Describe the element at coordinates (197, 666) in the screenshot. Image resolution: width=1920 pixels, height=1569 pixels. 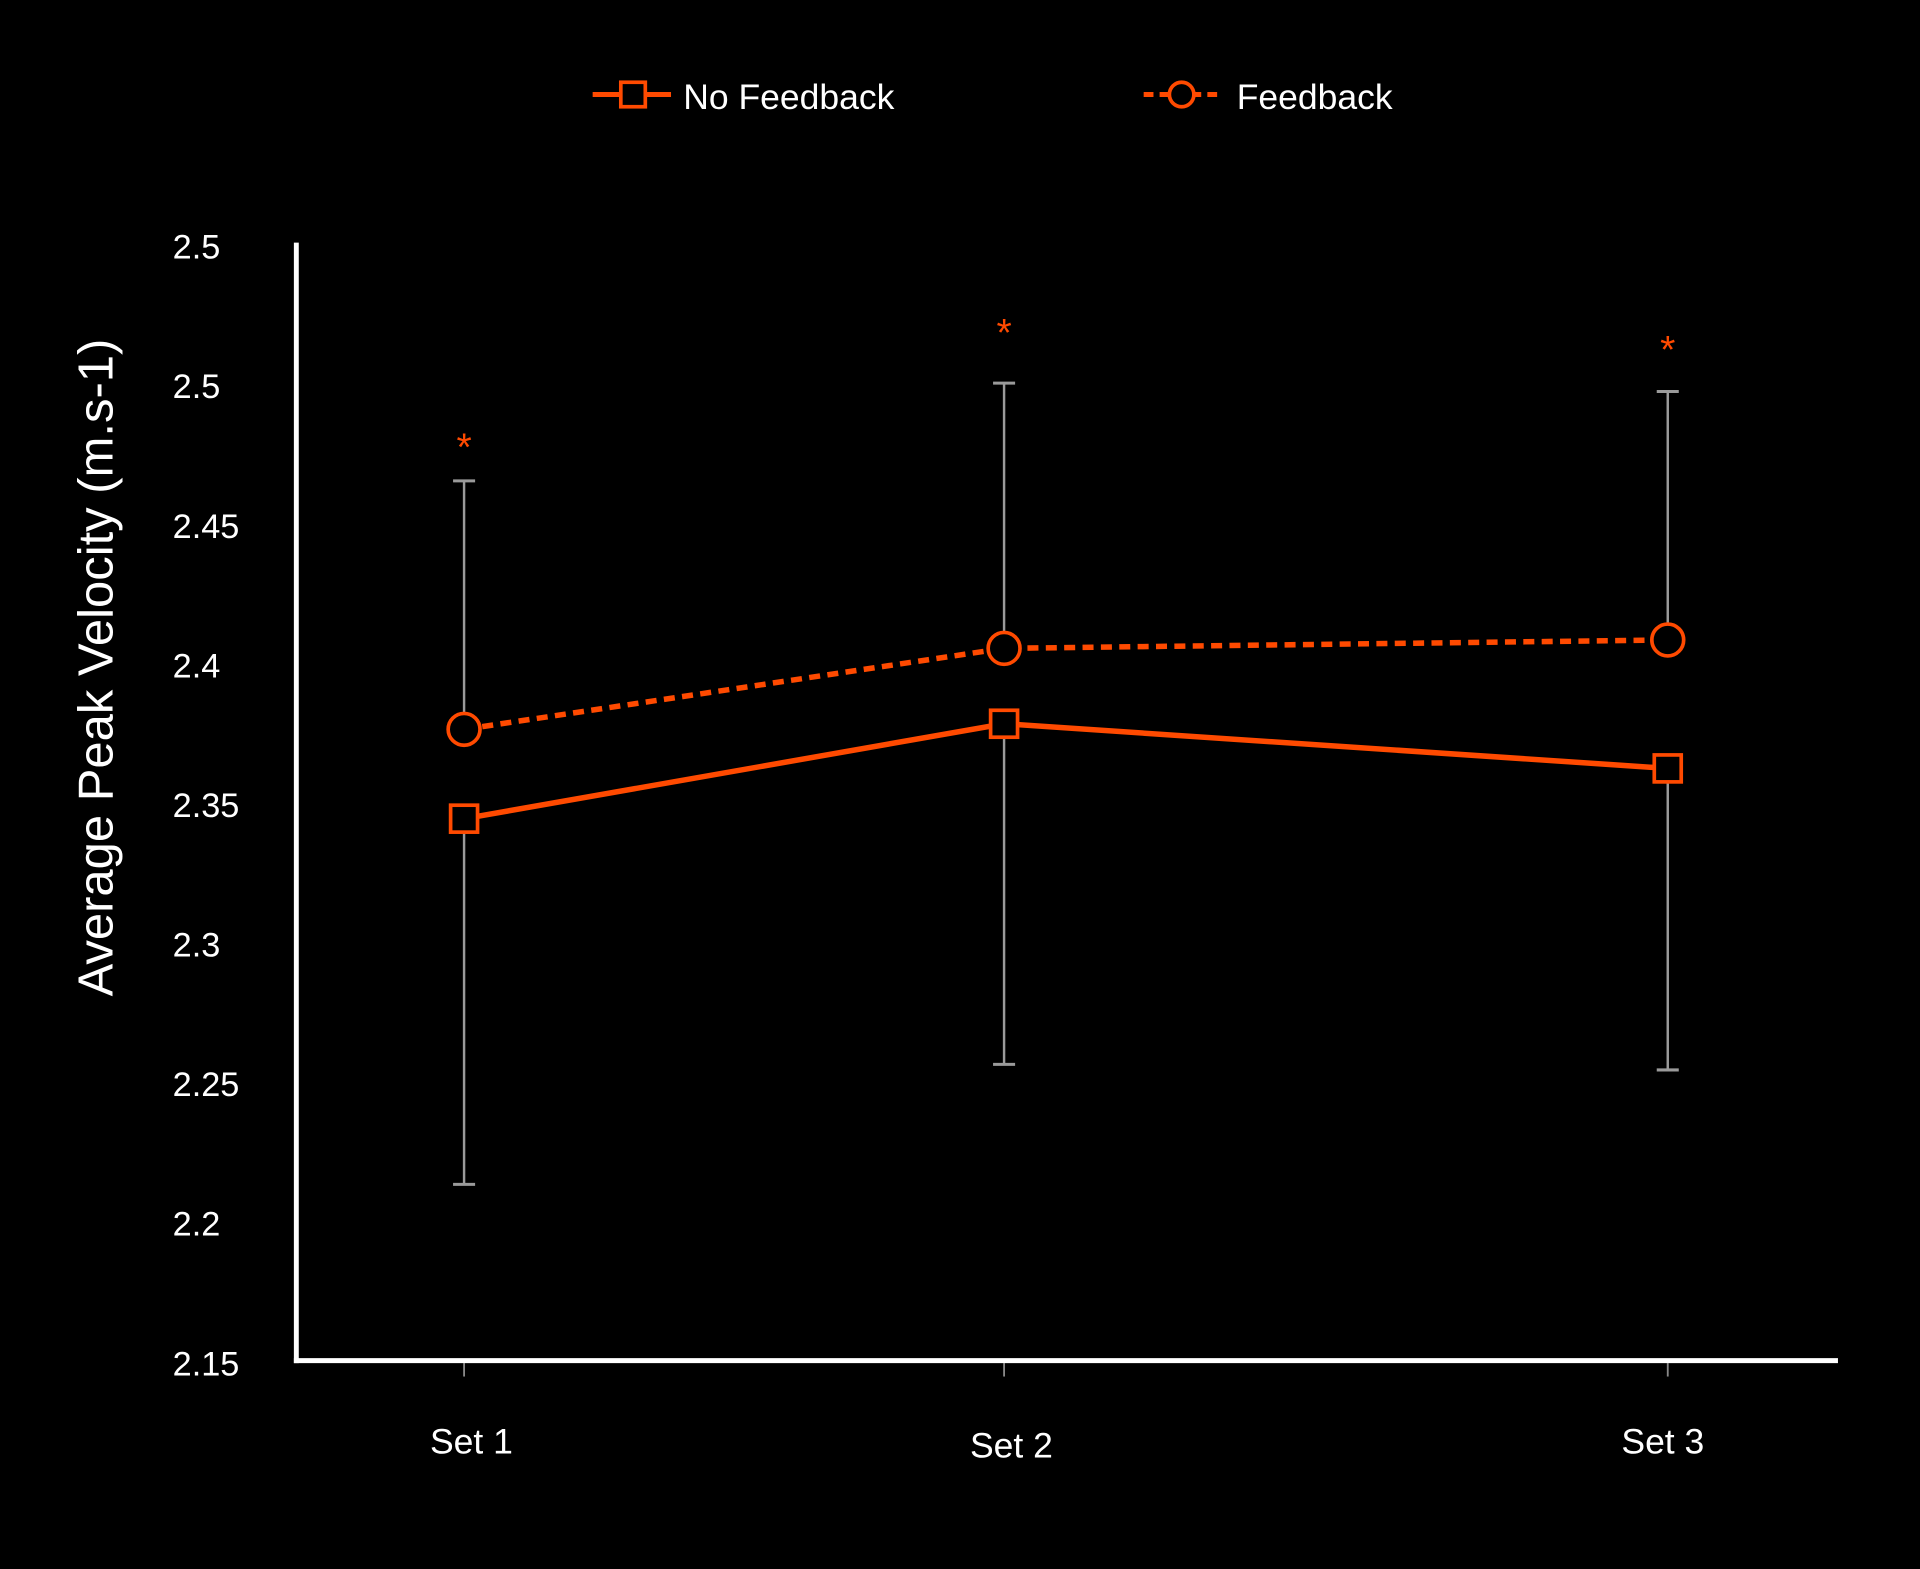
I see `y-tick-label: 2.4` at that location.